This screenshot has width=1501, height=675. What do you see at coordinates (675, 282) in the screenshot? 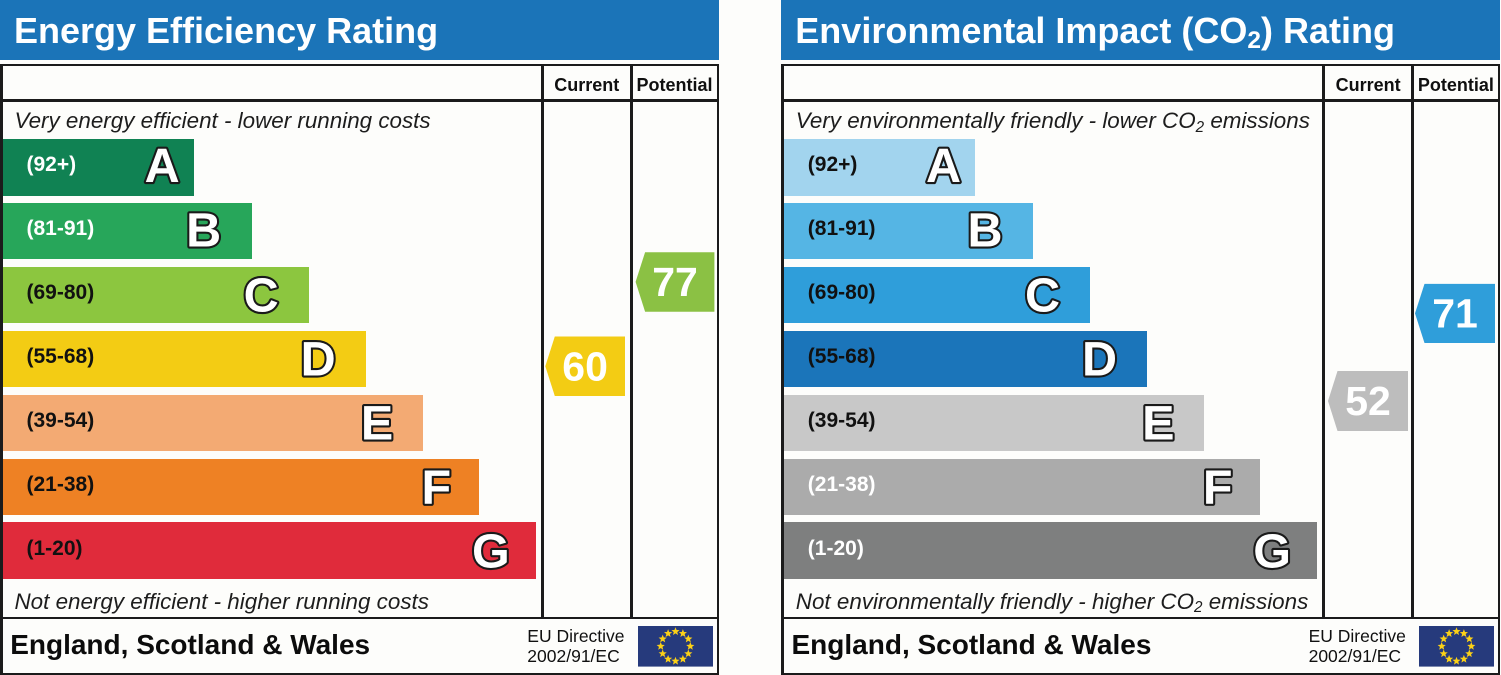
I see `svg-text: 77` at bounding box center [675, 282].